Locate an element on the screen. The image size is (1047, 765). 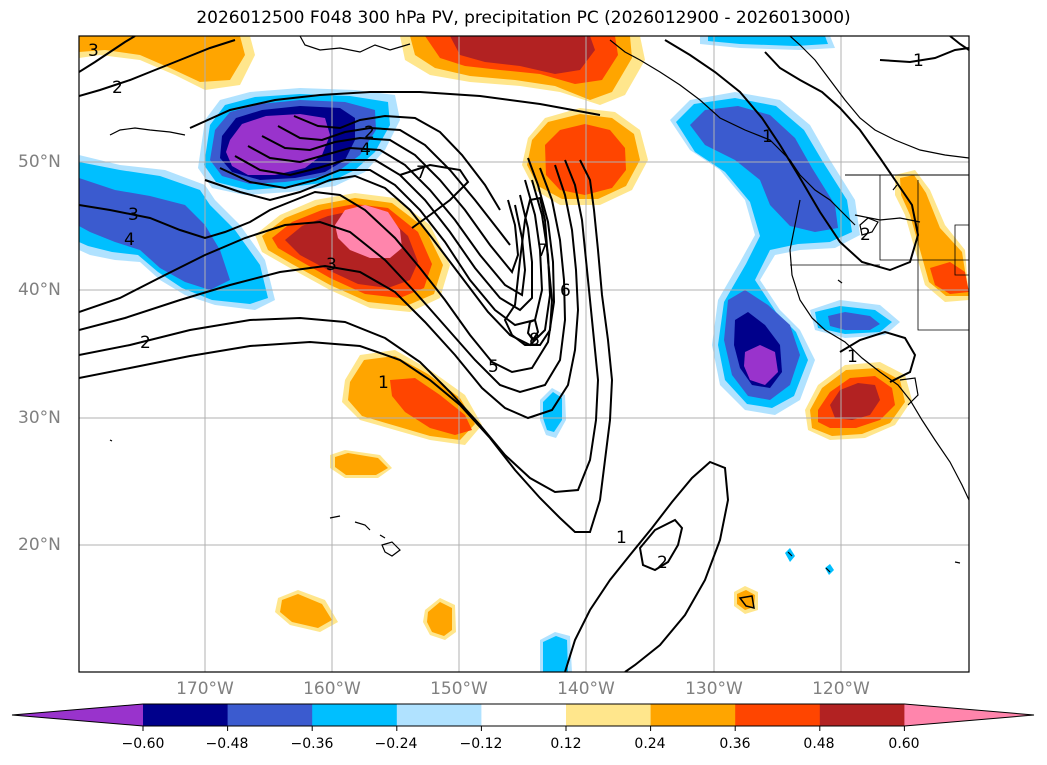
colorbar-tick-label: 0.24 is located at coordinates (650, 744).